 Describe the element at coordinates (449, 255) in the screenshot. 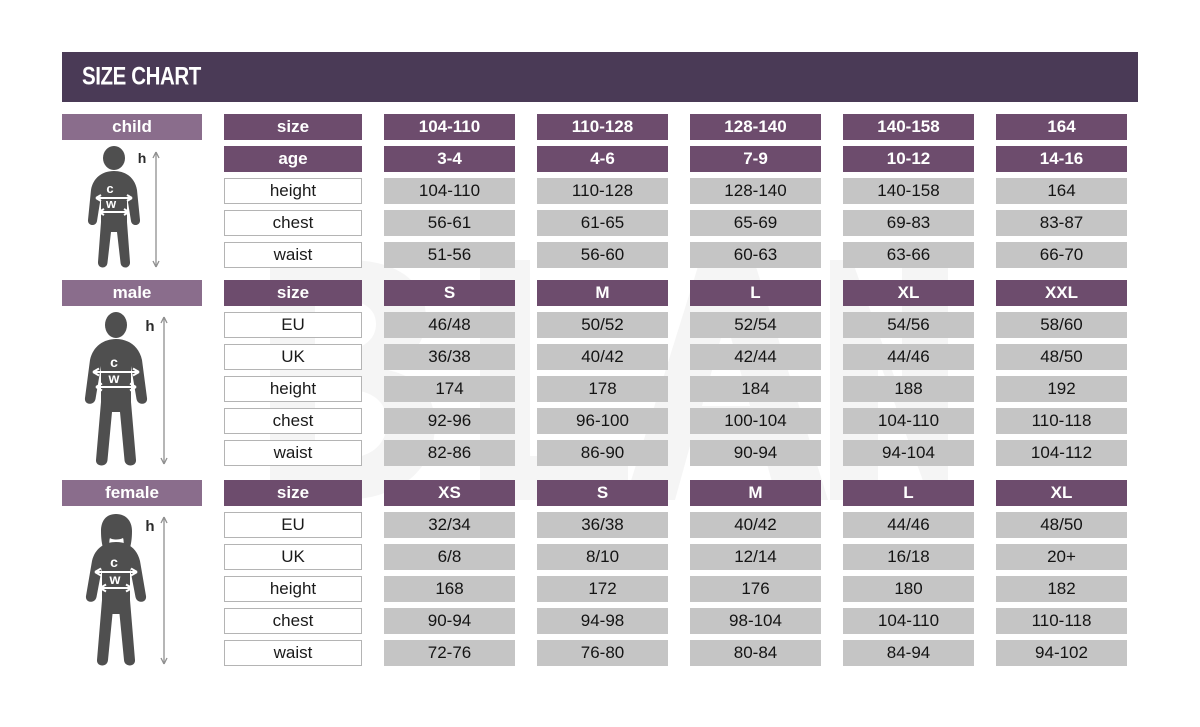

I see `data-cell: 51-56` at that location.